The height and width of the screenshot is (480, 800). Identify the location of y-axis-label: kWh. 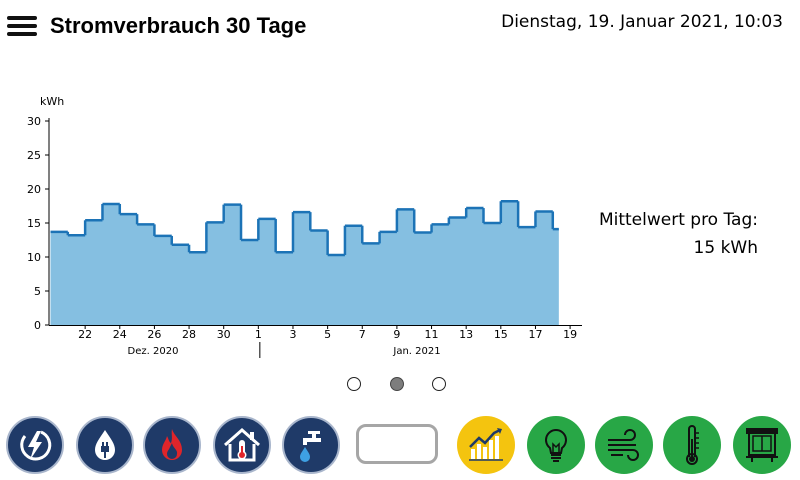
(52, 101).